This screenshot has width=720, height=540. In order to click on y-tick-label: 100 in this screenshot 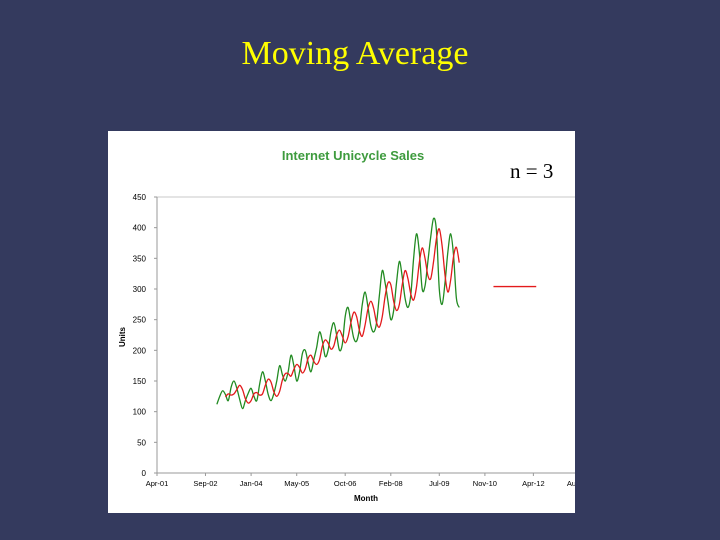, I will do `click(140, 412)`.